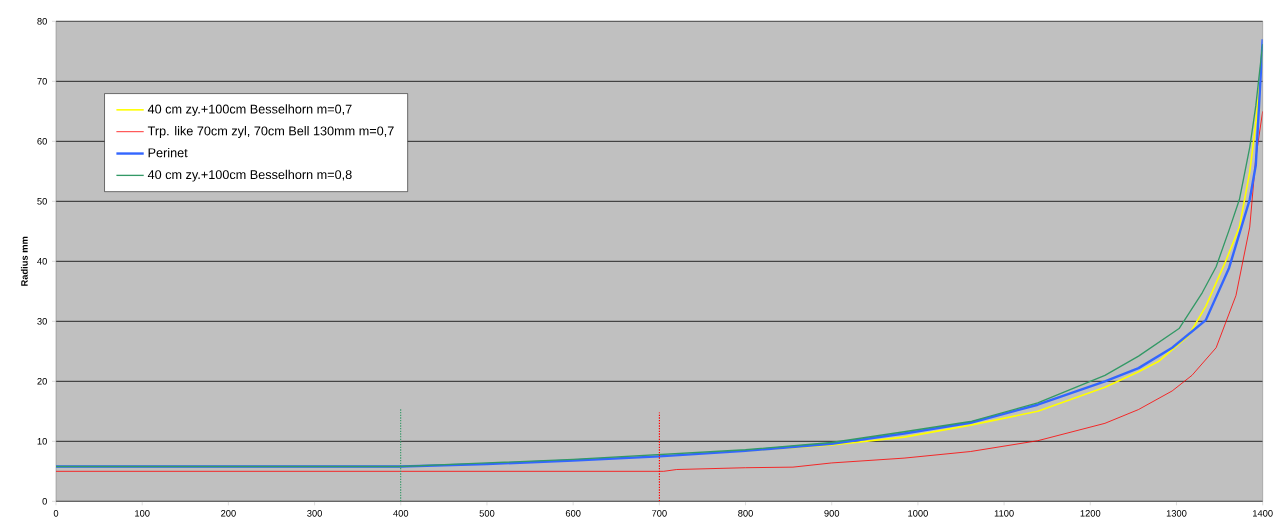 This screenshot has height=531, width=1284. I want to click on x-tick-label: 1400, so click(1263, 513).